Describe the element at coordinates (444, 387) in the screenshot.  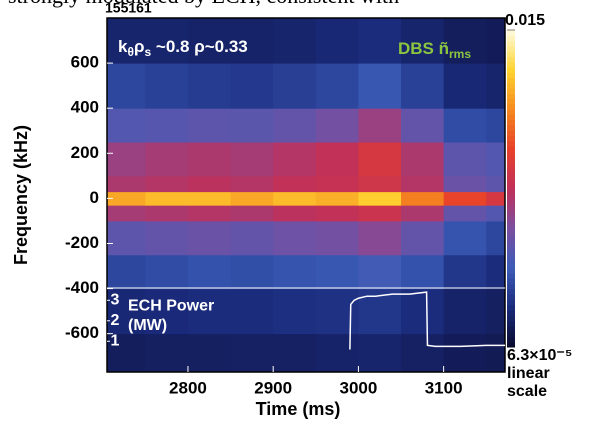
I see `x-tick-label: 3100` at that location.